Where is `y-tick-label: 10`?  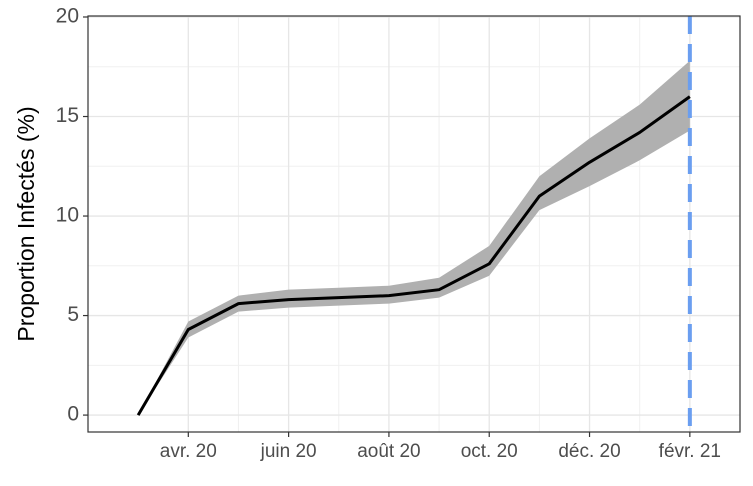
y-tick-label: 10 is located at coordinates (67, 215).